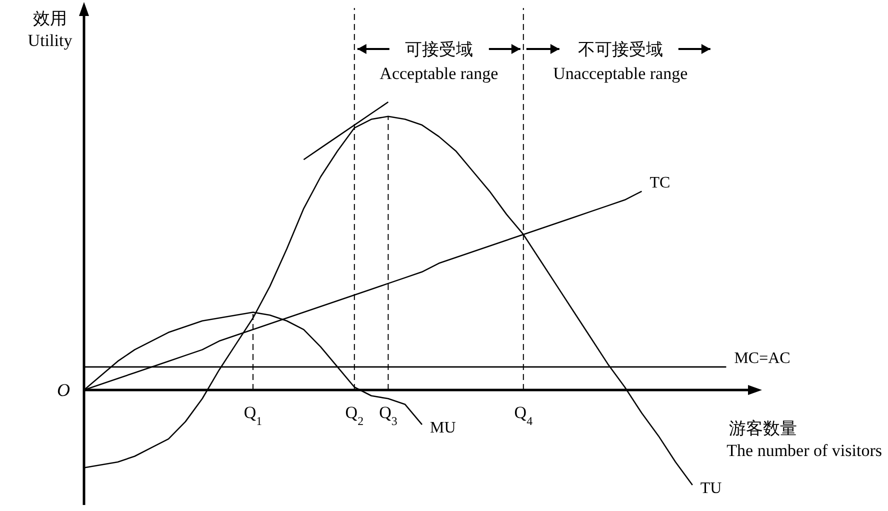  What do you see at coordinates (63, 390) in the screenshot?
I see `text: O` at bounding box center [63, 390].